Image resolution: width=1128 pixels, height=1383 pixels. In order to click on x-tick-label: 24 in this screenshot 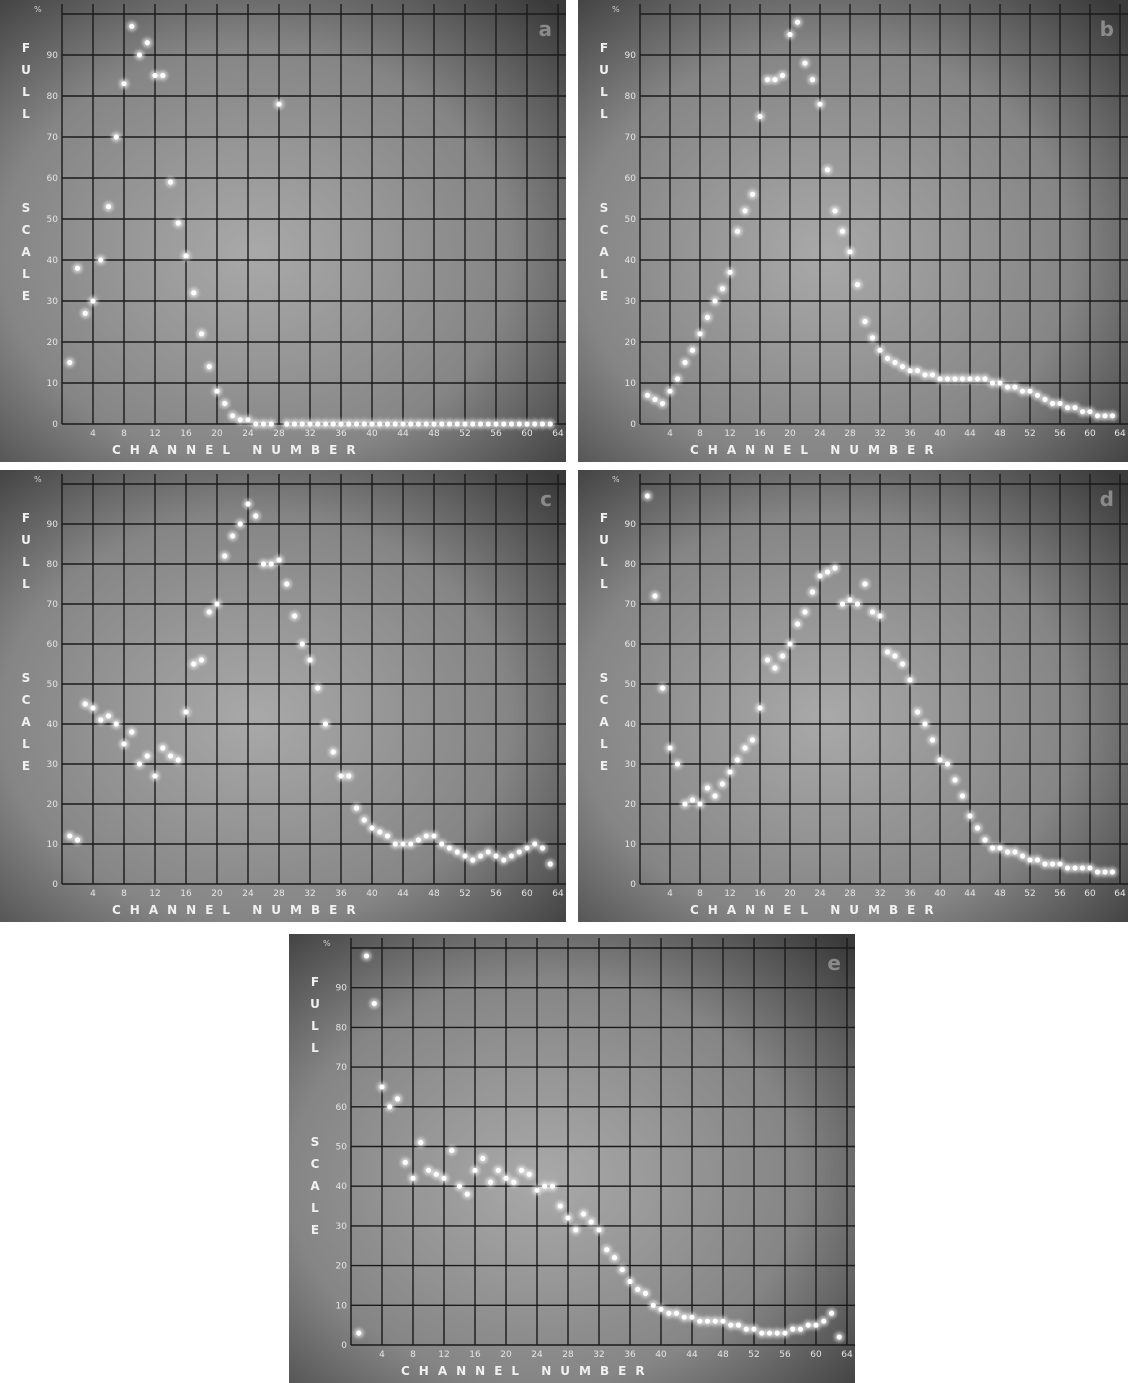, I will do `click(820, 894)`.